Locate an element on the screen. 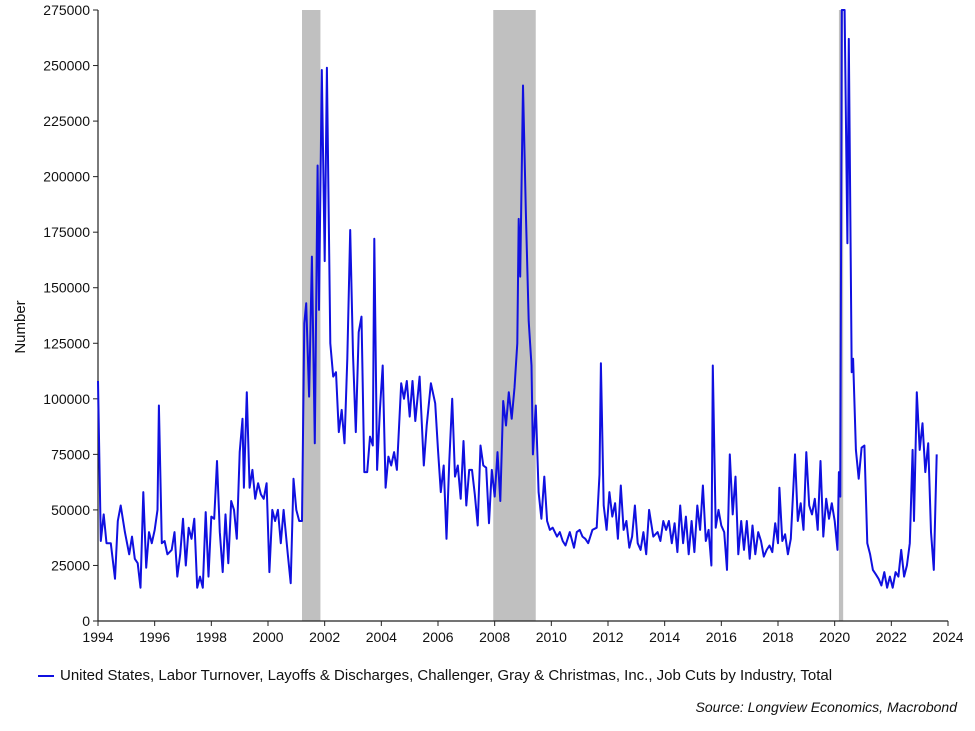  y-tick-label: 75000 is located at coordinates (70, 454).